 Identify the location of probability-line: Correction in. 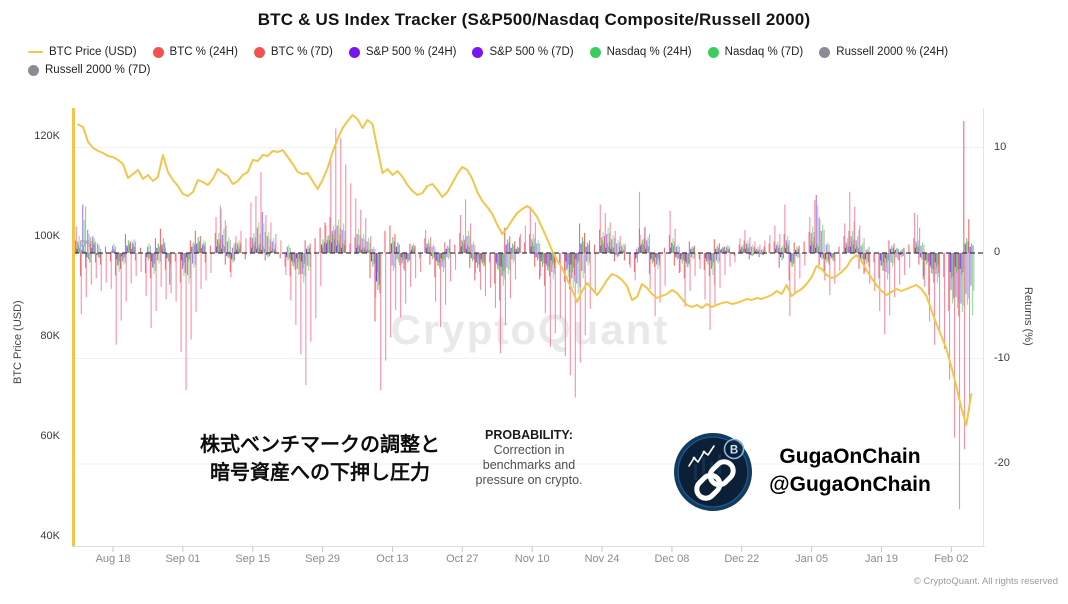
(529, 450).